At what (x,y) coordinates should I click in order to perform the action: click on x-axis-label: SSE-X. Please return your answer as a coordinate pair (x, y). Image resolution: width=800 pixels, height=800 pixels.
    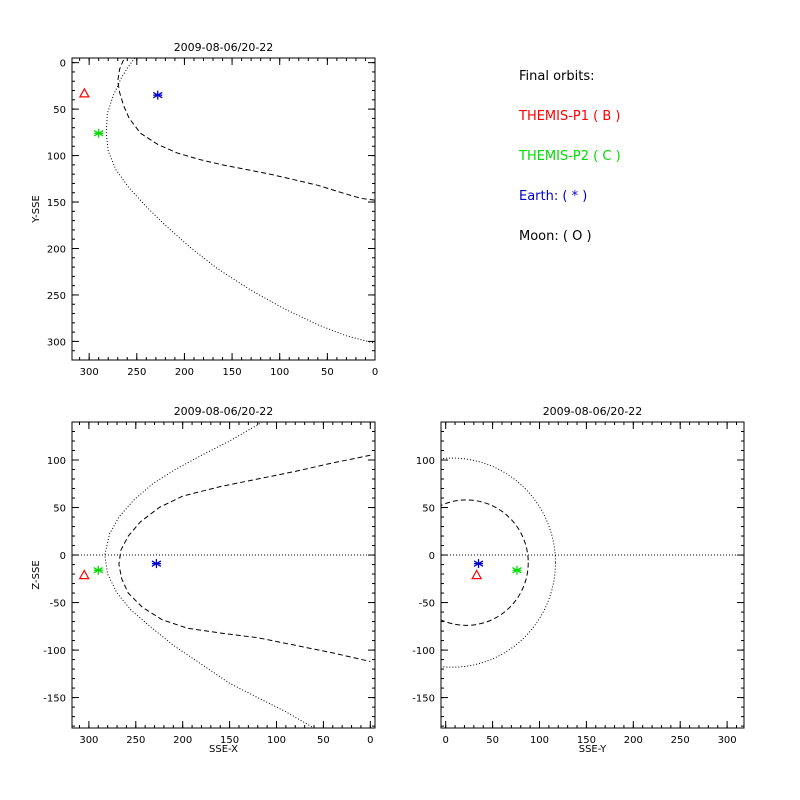
    Looking at the image, I should click on (223, 749).